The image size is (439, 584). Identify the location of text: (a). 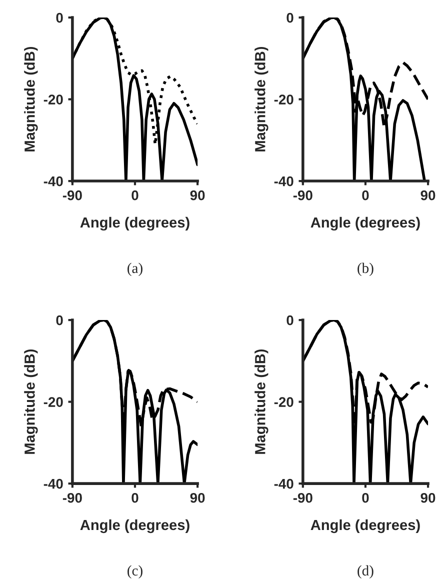
(135, 269).